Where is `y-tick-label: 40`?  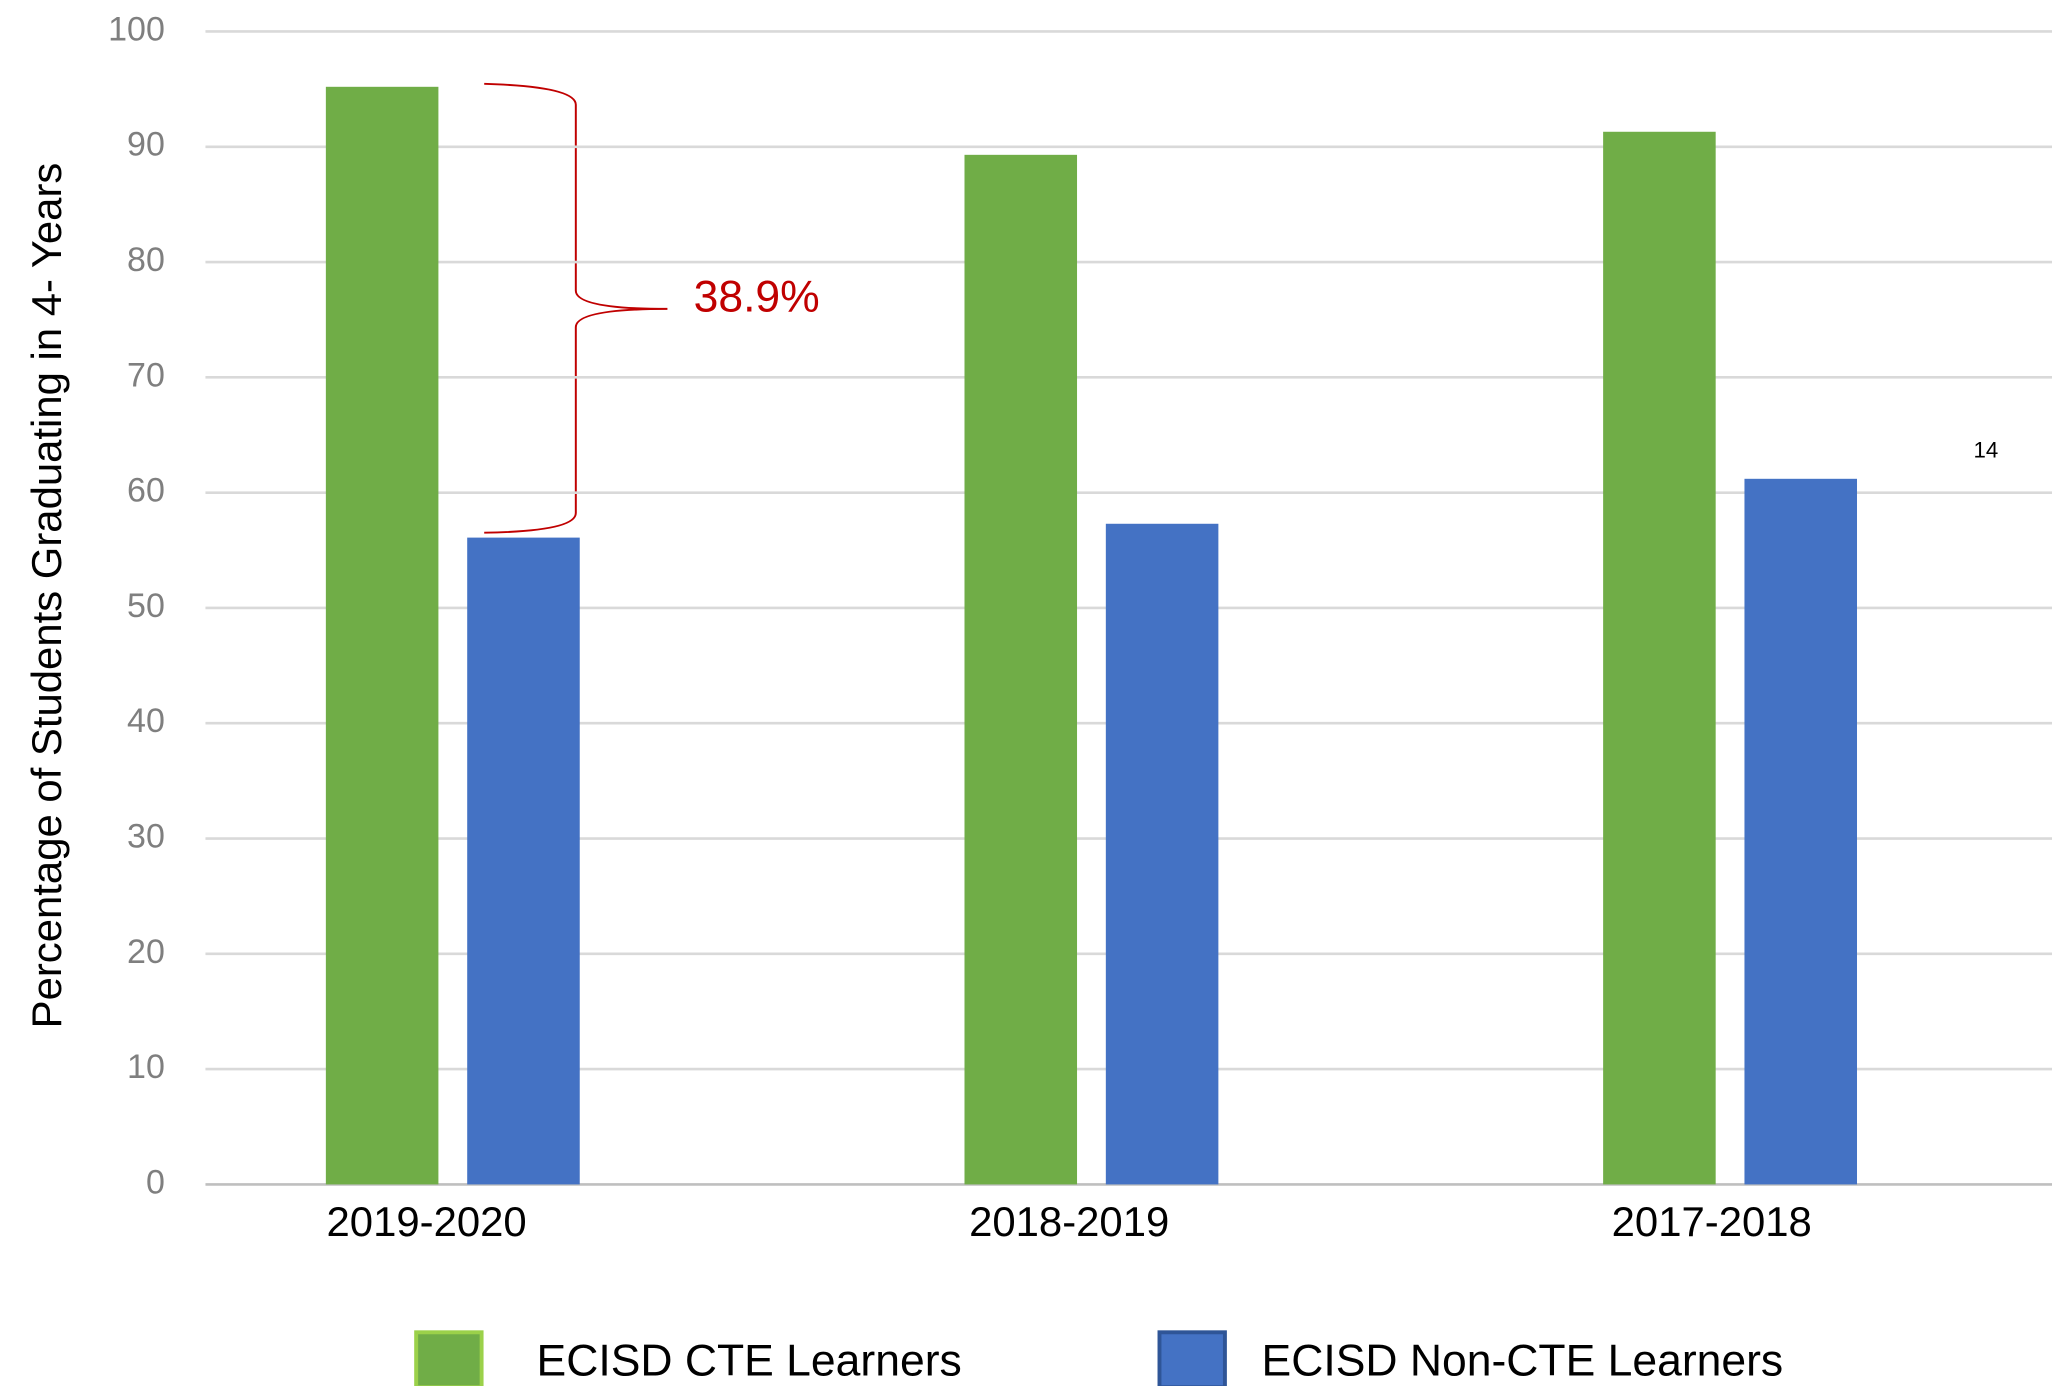
y-tick-label: 40 is located at coordinates (146, 721).